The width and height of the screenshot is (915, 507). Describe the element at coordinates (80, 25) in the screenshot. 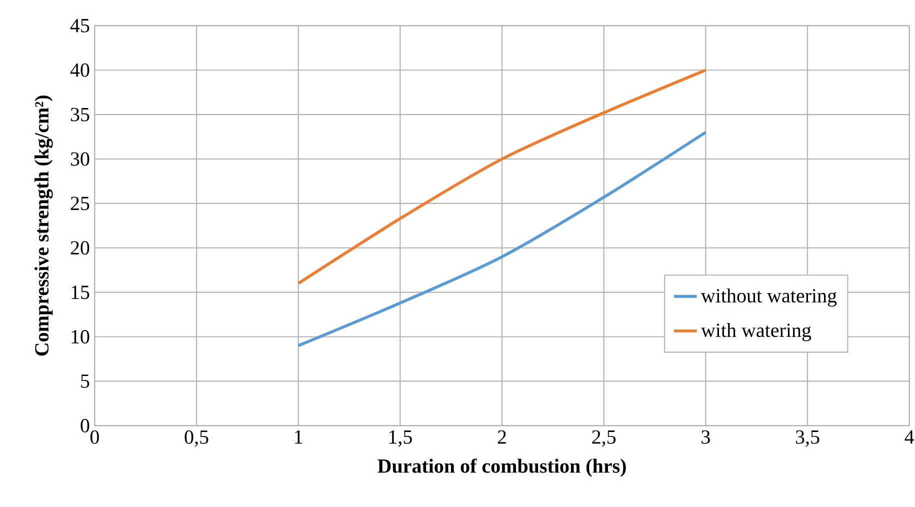

I see `y-tick-label: 45` at that location.